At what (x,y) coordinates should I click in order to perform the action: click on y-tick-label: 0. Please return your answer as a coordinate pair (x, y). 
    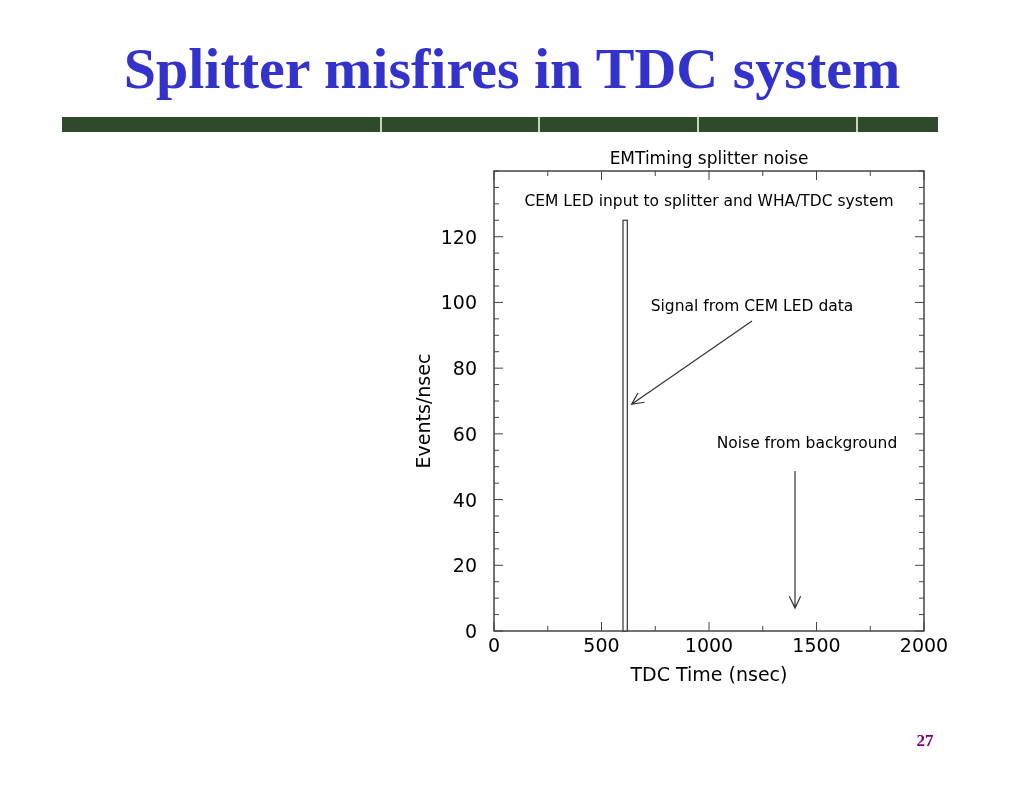
    Looking at the image, I should click on (470, 631).